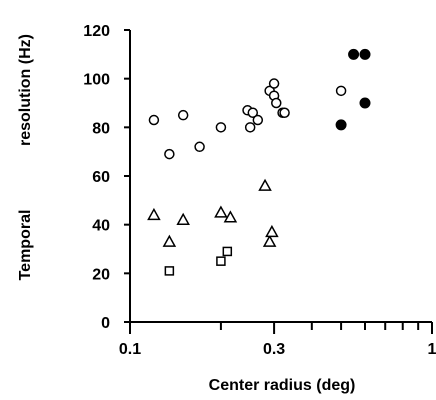  What do you see at coordinates (96, 31) in the screenshot?
I see `y-tick-label: 120` at bounding box center [96, 31].